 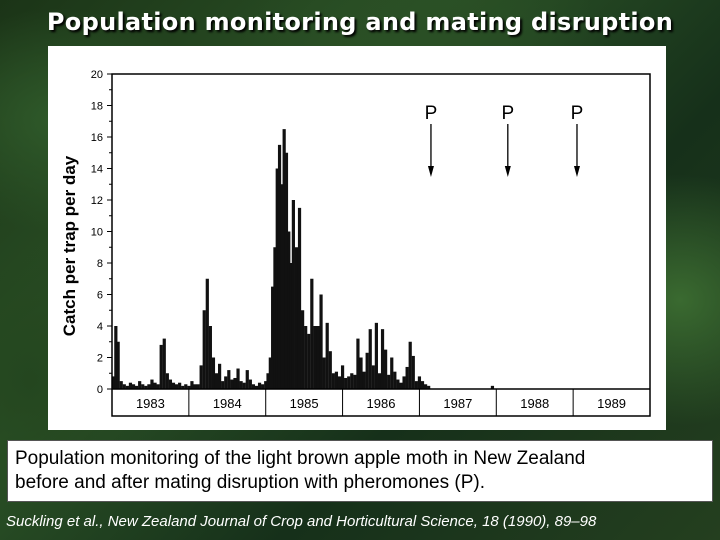 I want to click on y-tick-label: 0, so click(x=100, y=390).